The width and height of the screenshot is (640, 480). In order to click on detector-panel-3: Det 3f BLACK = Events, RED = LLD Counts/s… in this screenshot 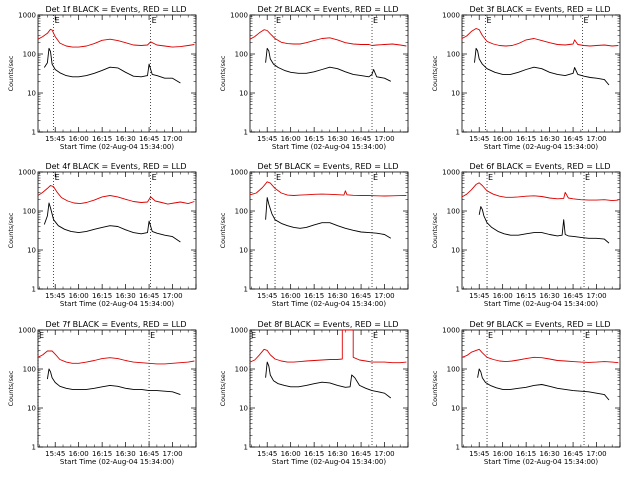, I will do `click(526, 78)`.